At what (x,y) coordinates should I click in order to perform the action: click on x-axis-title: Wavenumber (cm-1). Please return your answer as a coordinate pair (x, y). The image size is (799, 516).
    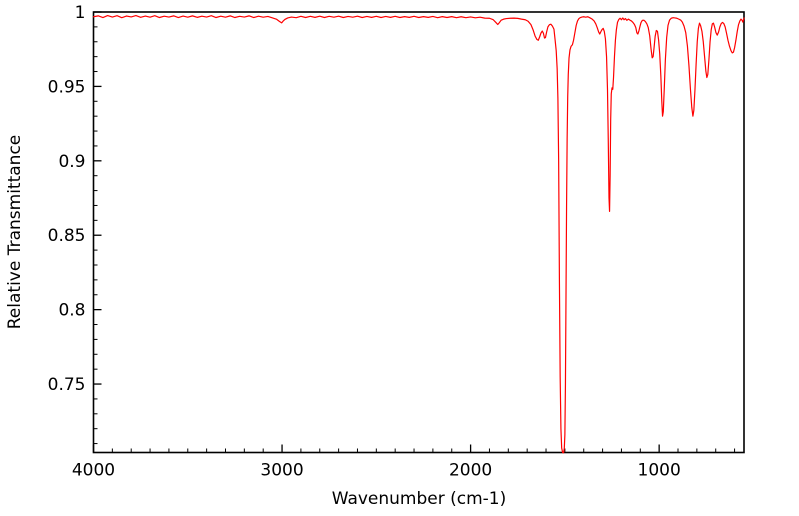
    Looking at the image, I should click on (419, 499).